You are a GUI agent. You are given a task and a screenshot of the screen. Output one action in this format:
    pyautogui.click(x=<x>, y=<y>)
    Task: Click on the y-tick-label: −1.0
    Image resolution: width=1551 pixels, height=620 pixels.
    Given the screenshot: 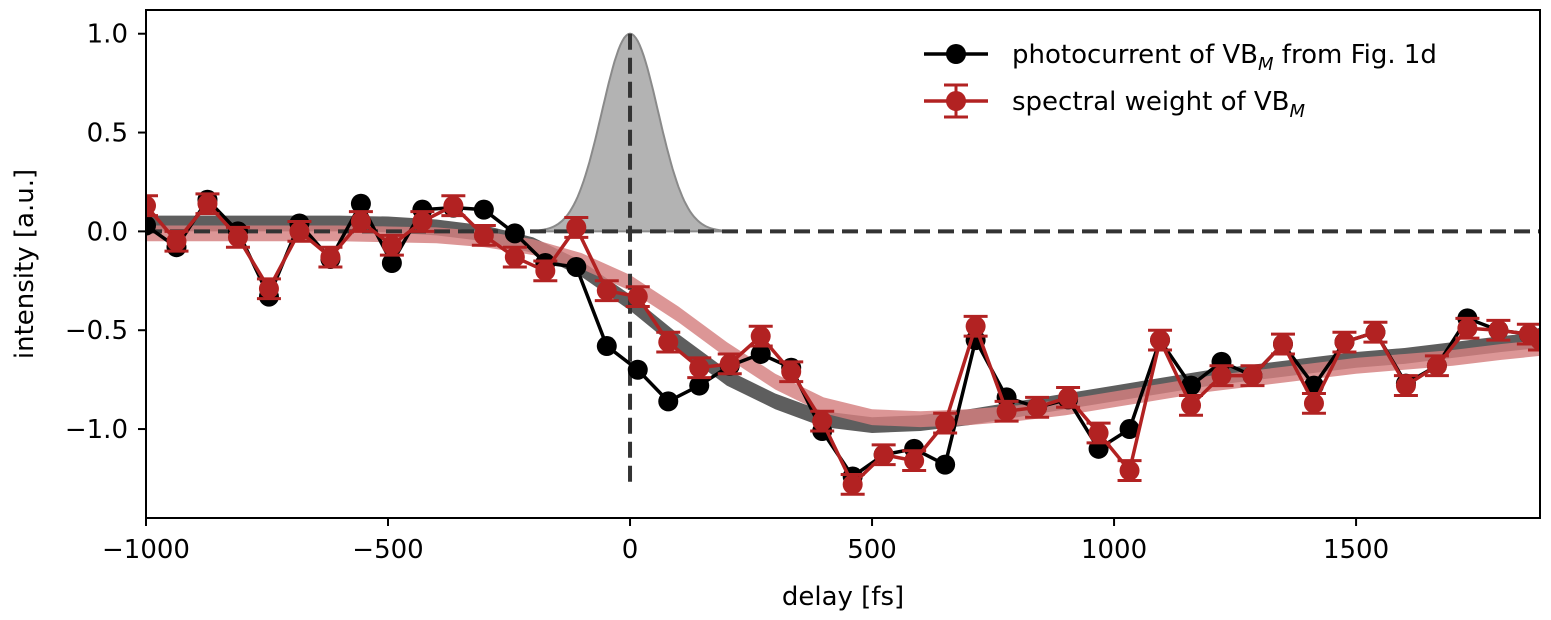 What is the action you would take?
    pyautogui.click(x=96, y=430)
    